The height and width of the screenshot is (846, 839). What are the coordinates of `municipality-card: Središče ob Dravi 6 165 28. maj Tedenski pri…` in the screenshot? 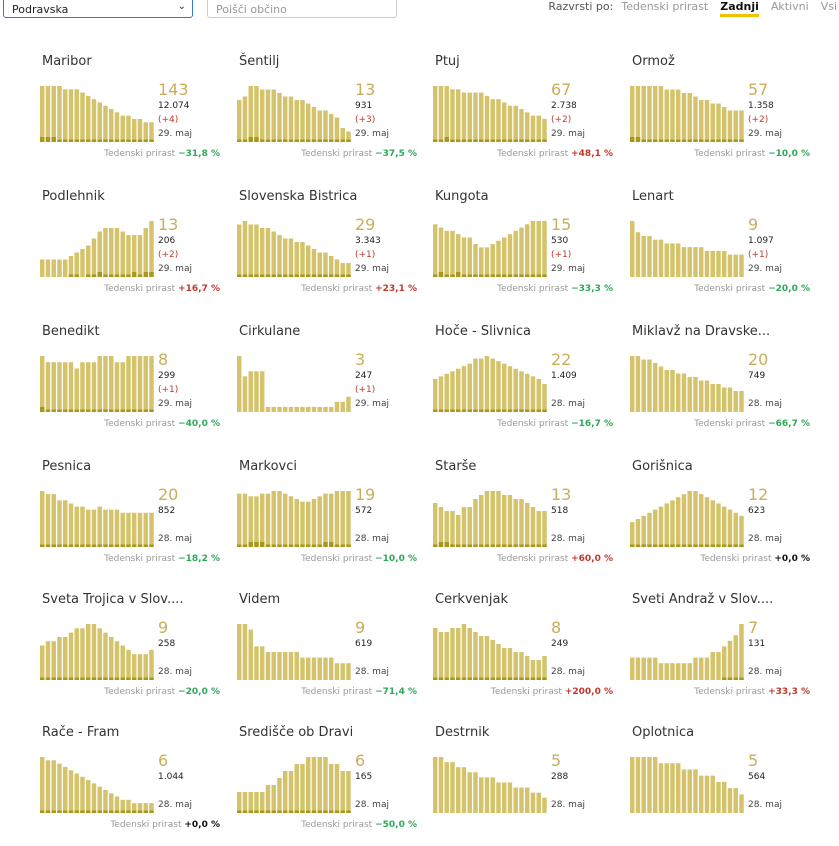 It's located at (327, 783).